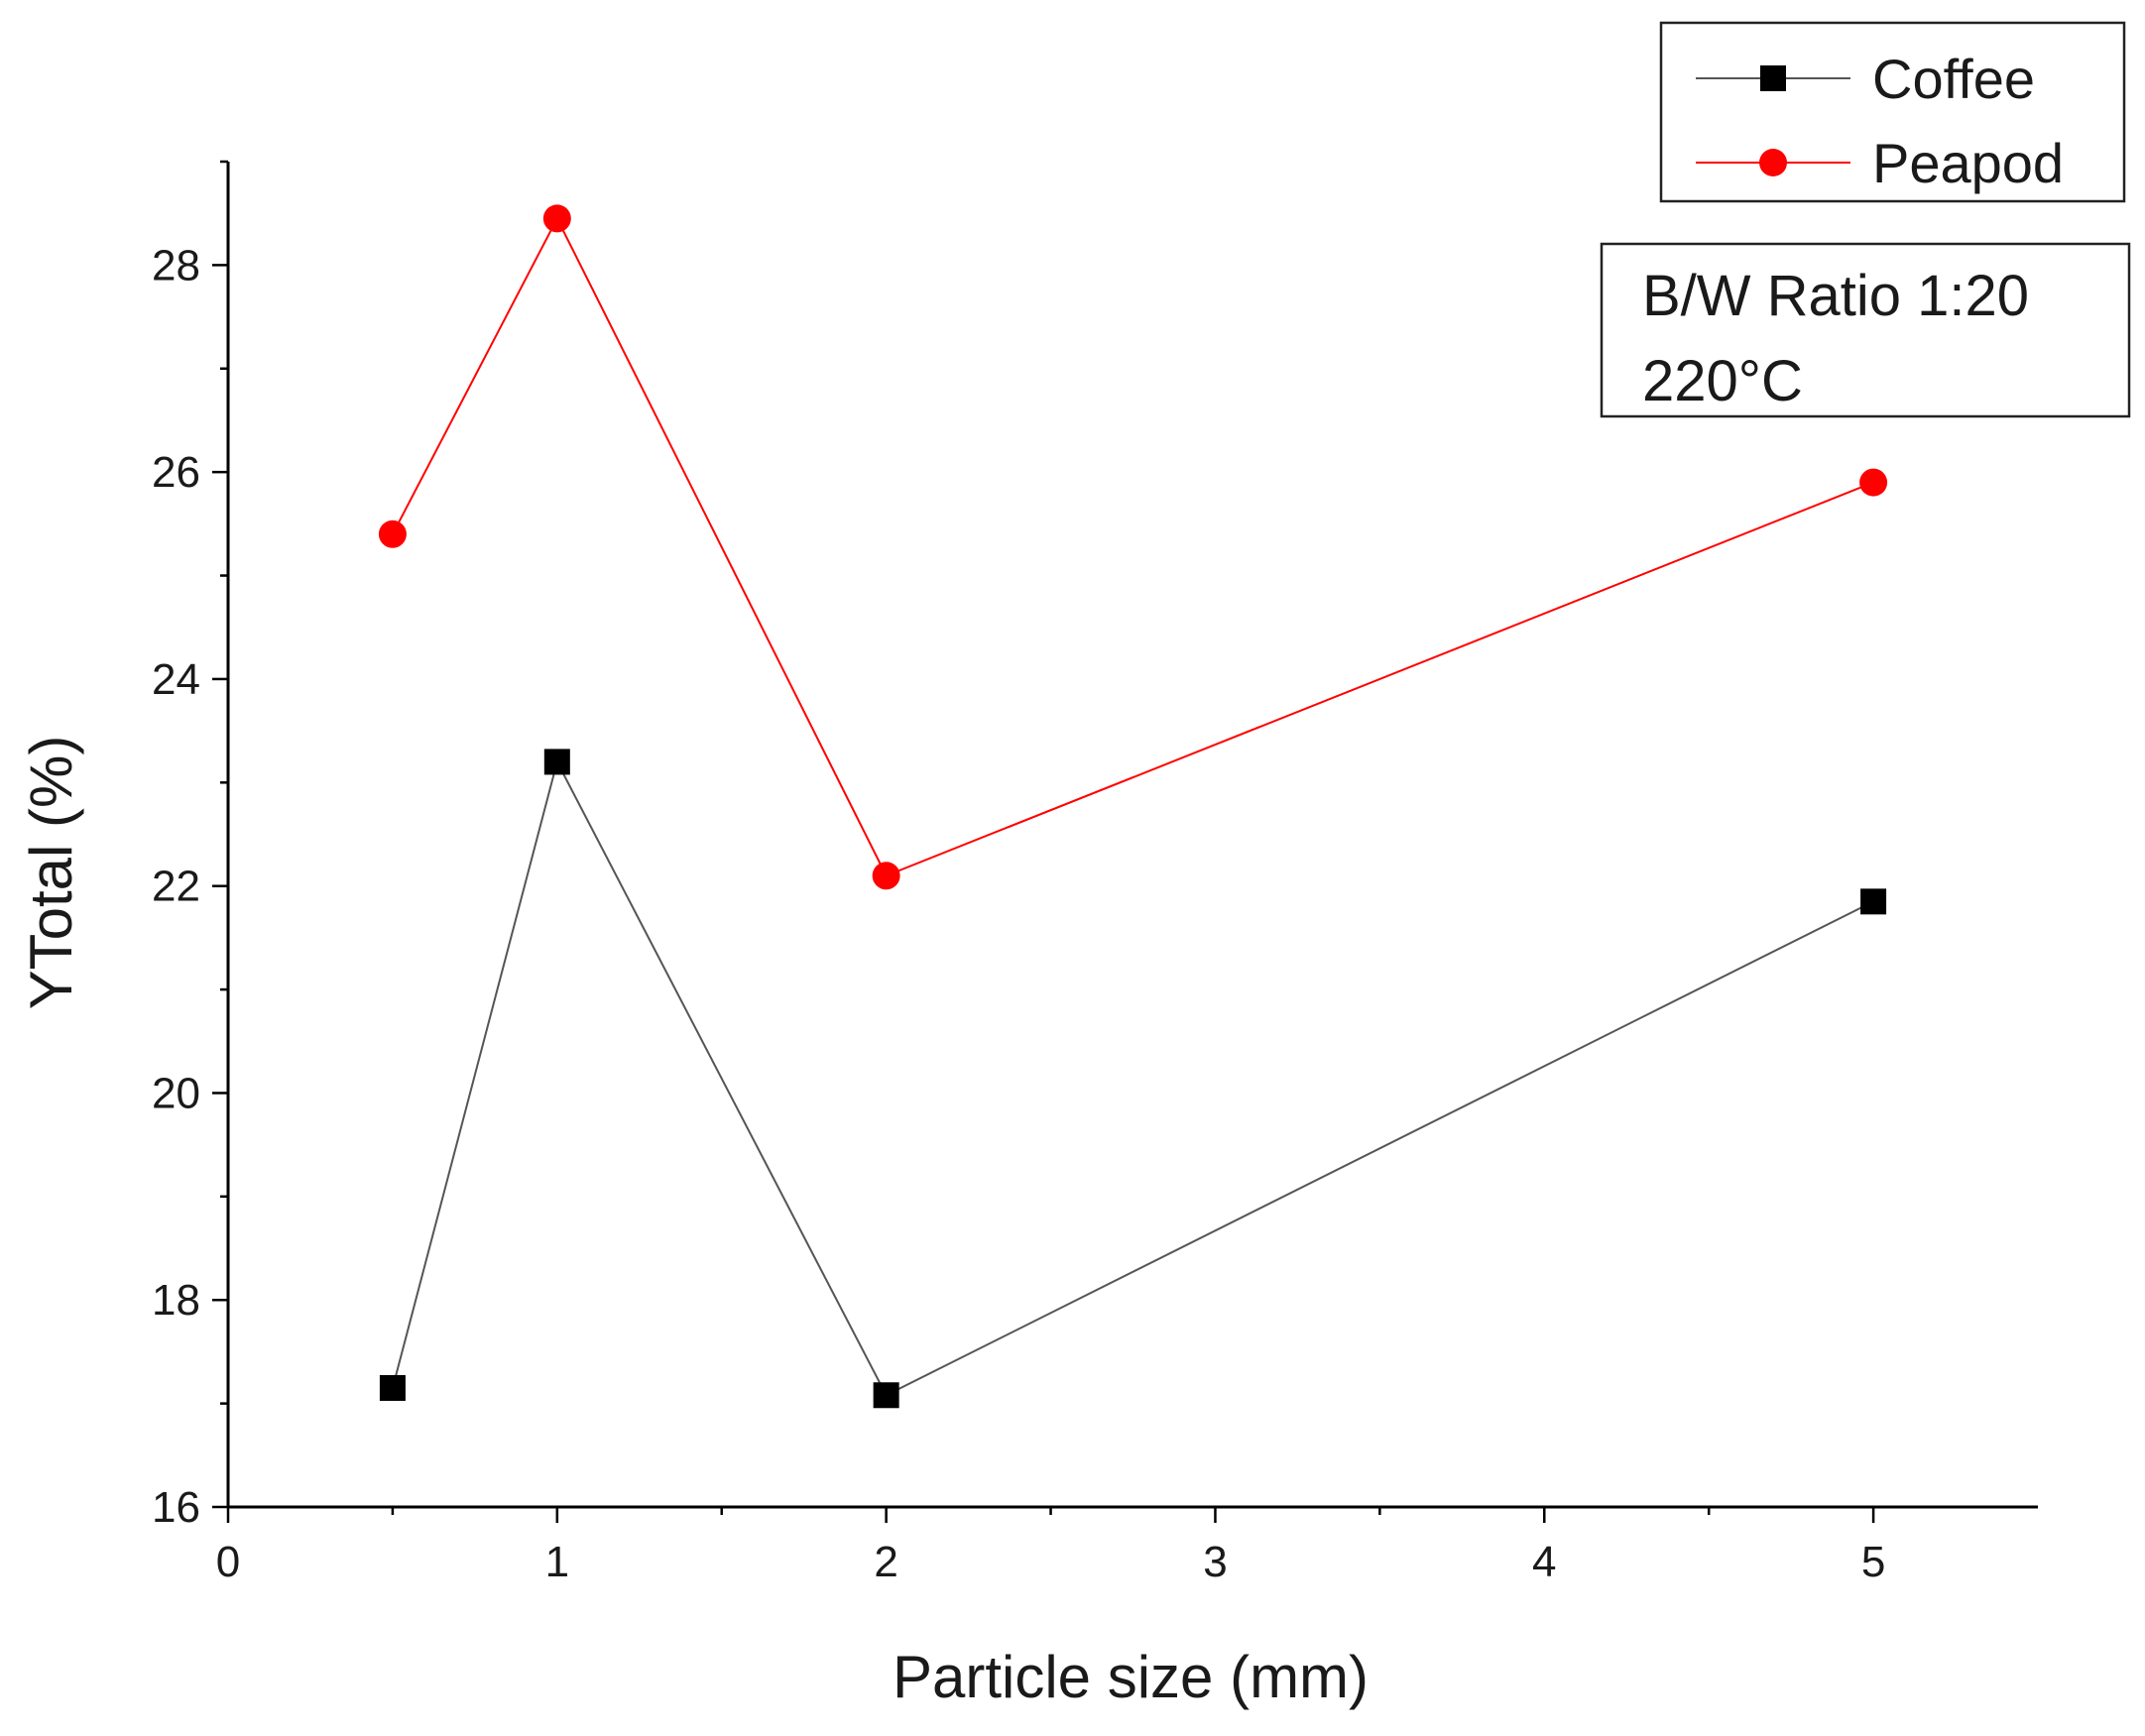  I want to click on y-ticks: 16 18 20 22 24 26 28, so click(190, 846).